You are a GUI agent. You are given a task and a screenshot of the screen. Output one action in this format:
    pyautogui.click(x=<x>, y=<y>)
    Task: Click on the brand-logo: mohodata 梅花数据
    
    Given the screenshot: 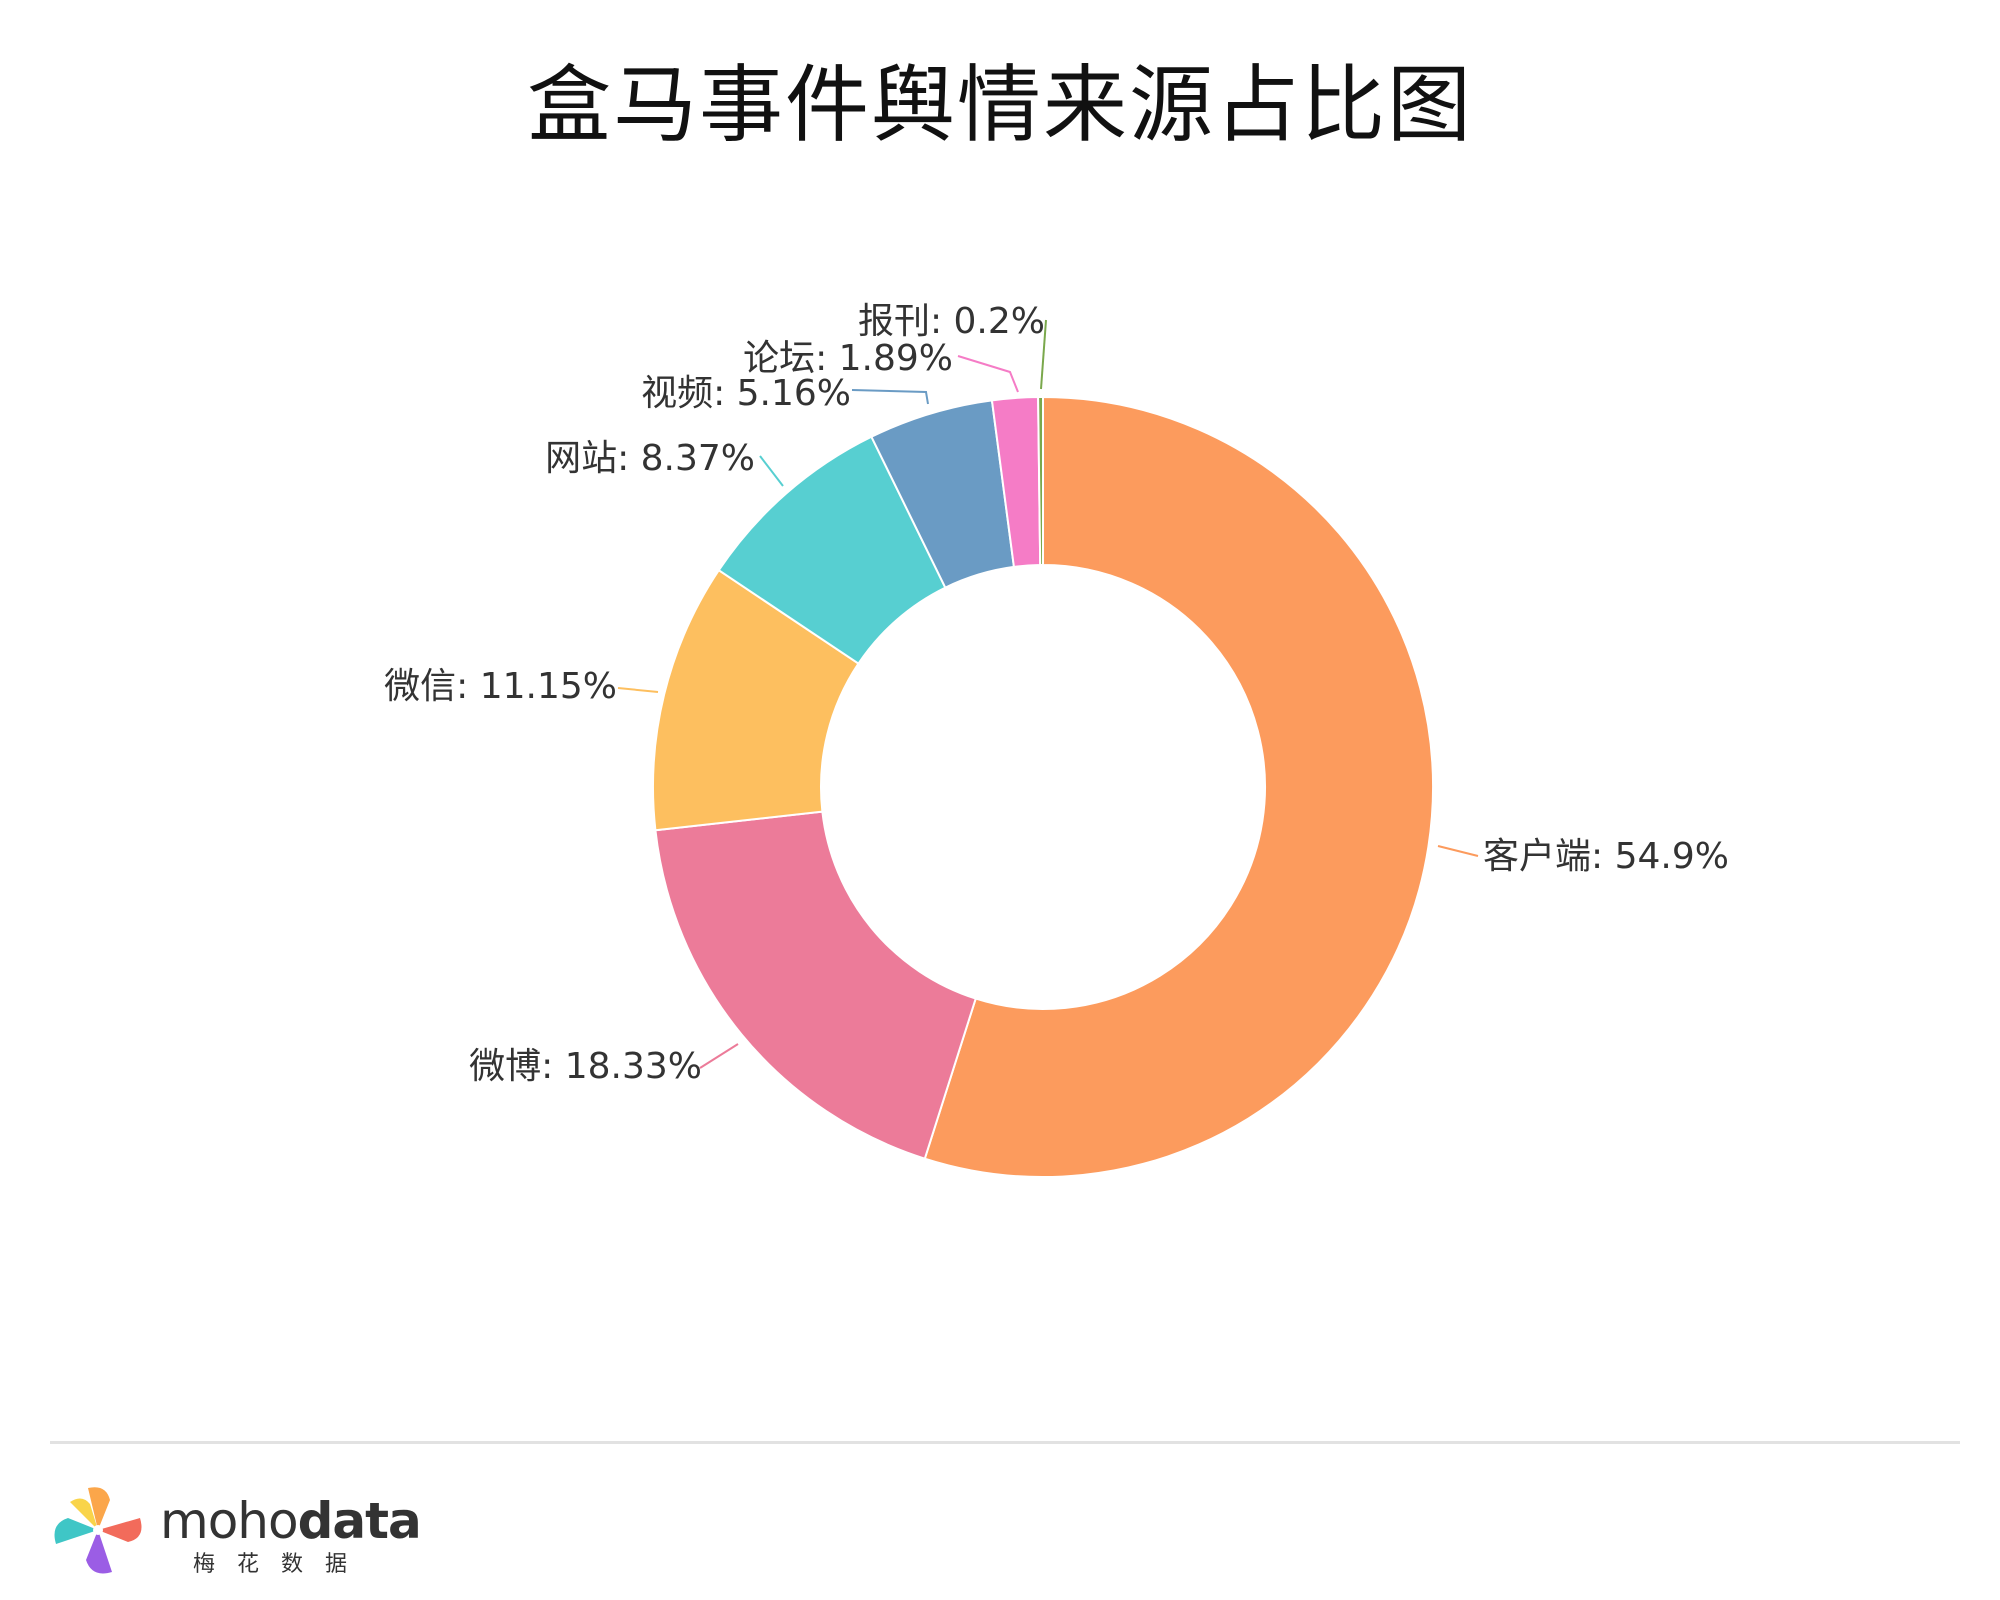 What is the action you would take?
    pyautogui.click(x=238, y=1535)
    